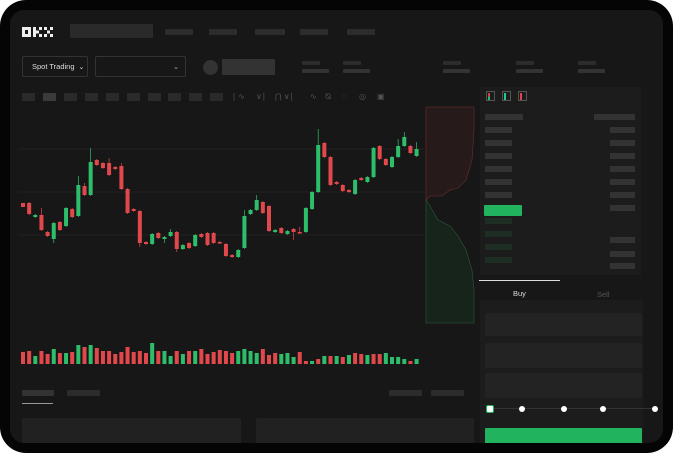 This screenshot has width=673, height=453. Describe the element at coordinates (563, 324) in the screenshot. I see `price-input` at that location.